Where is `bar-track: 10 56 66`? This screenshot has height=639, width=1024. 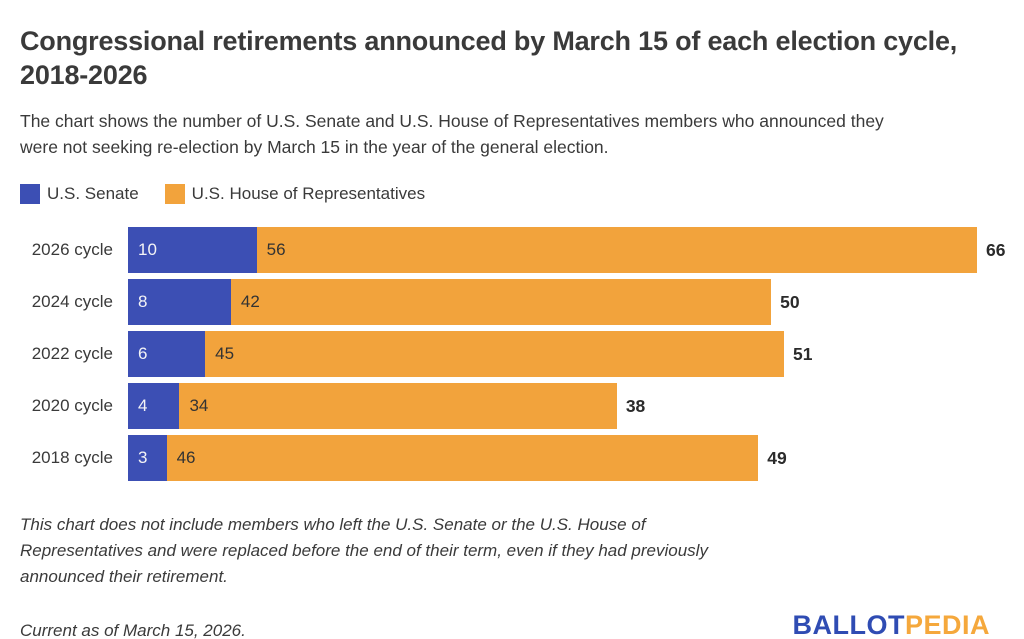
bar-track: 10 56 66 is located at coordinates (566, 250).